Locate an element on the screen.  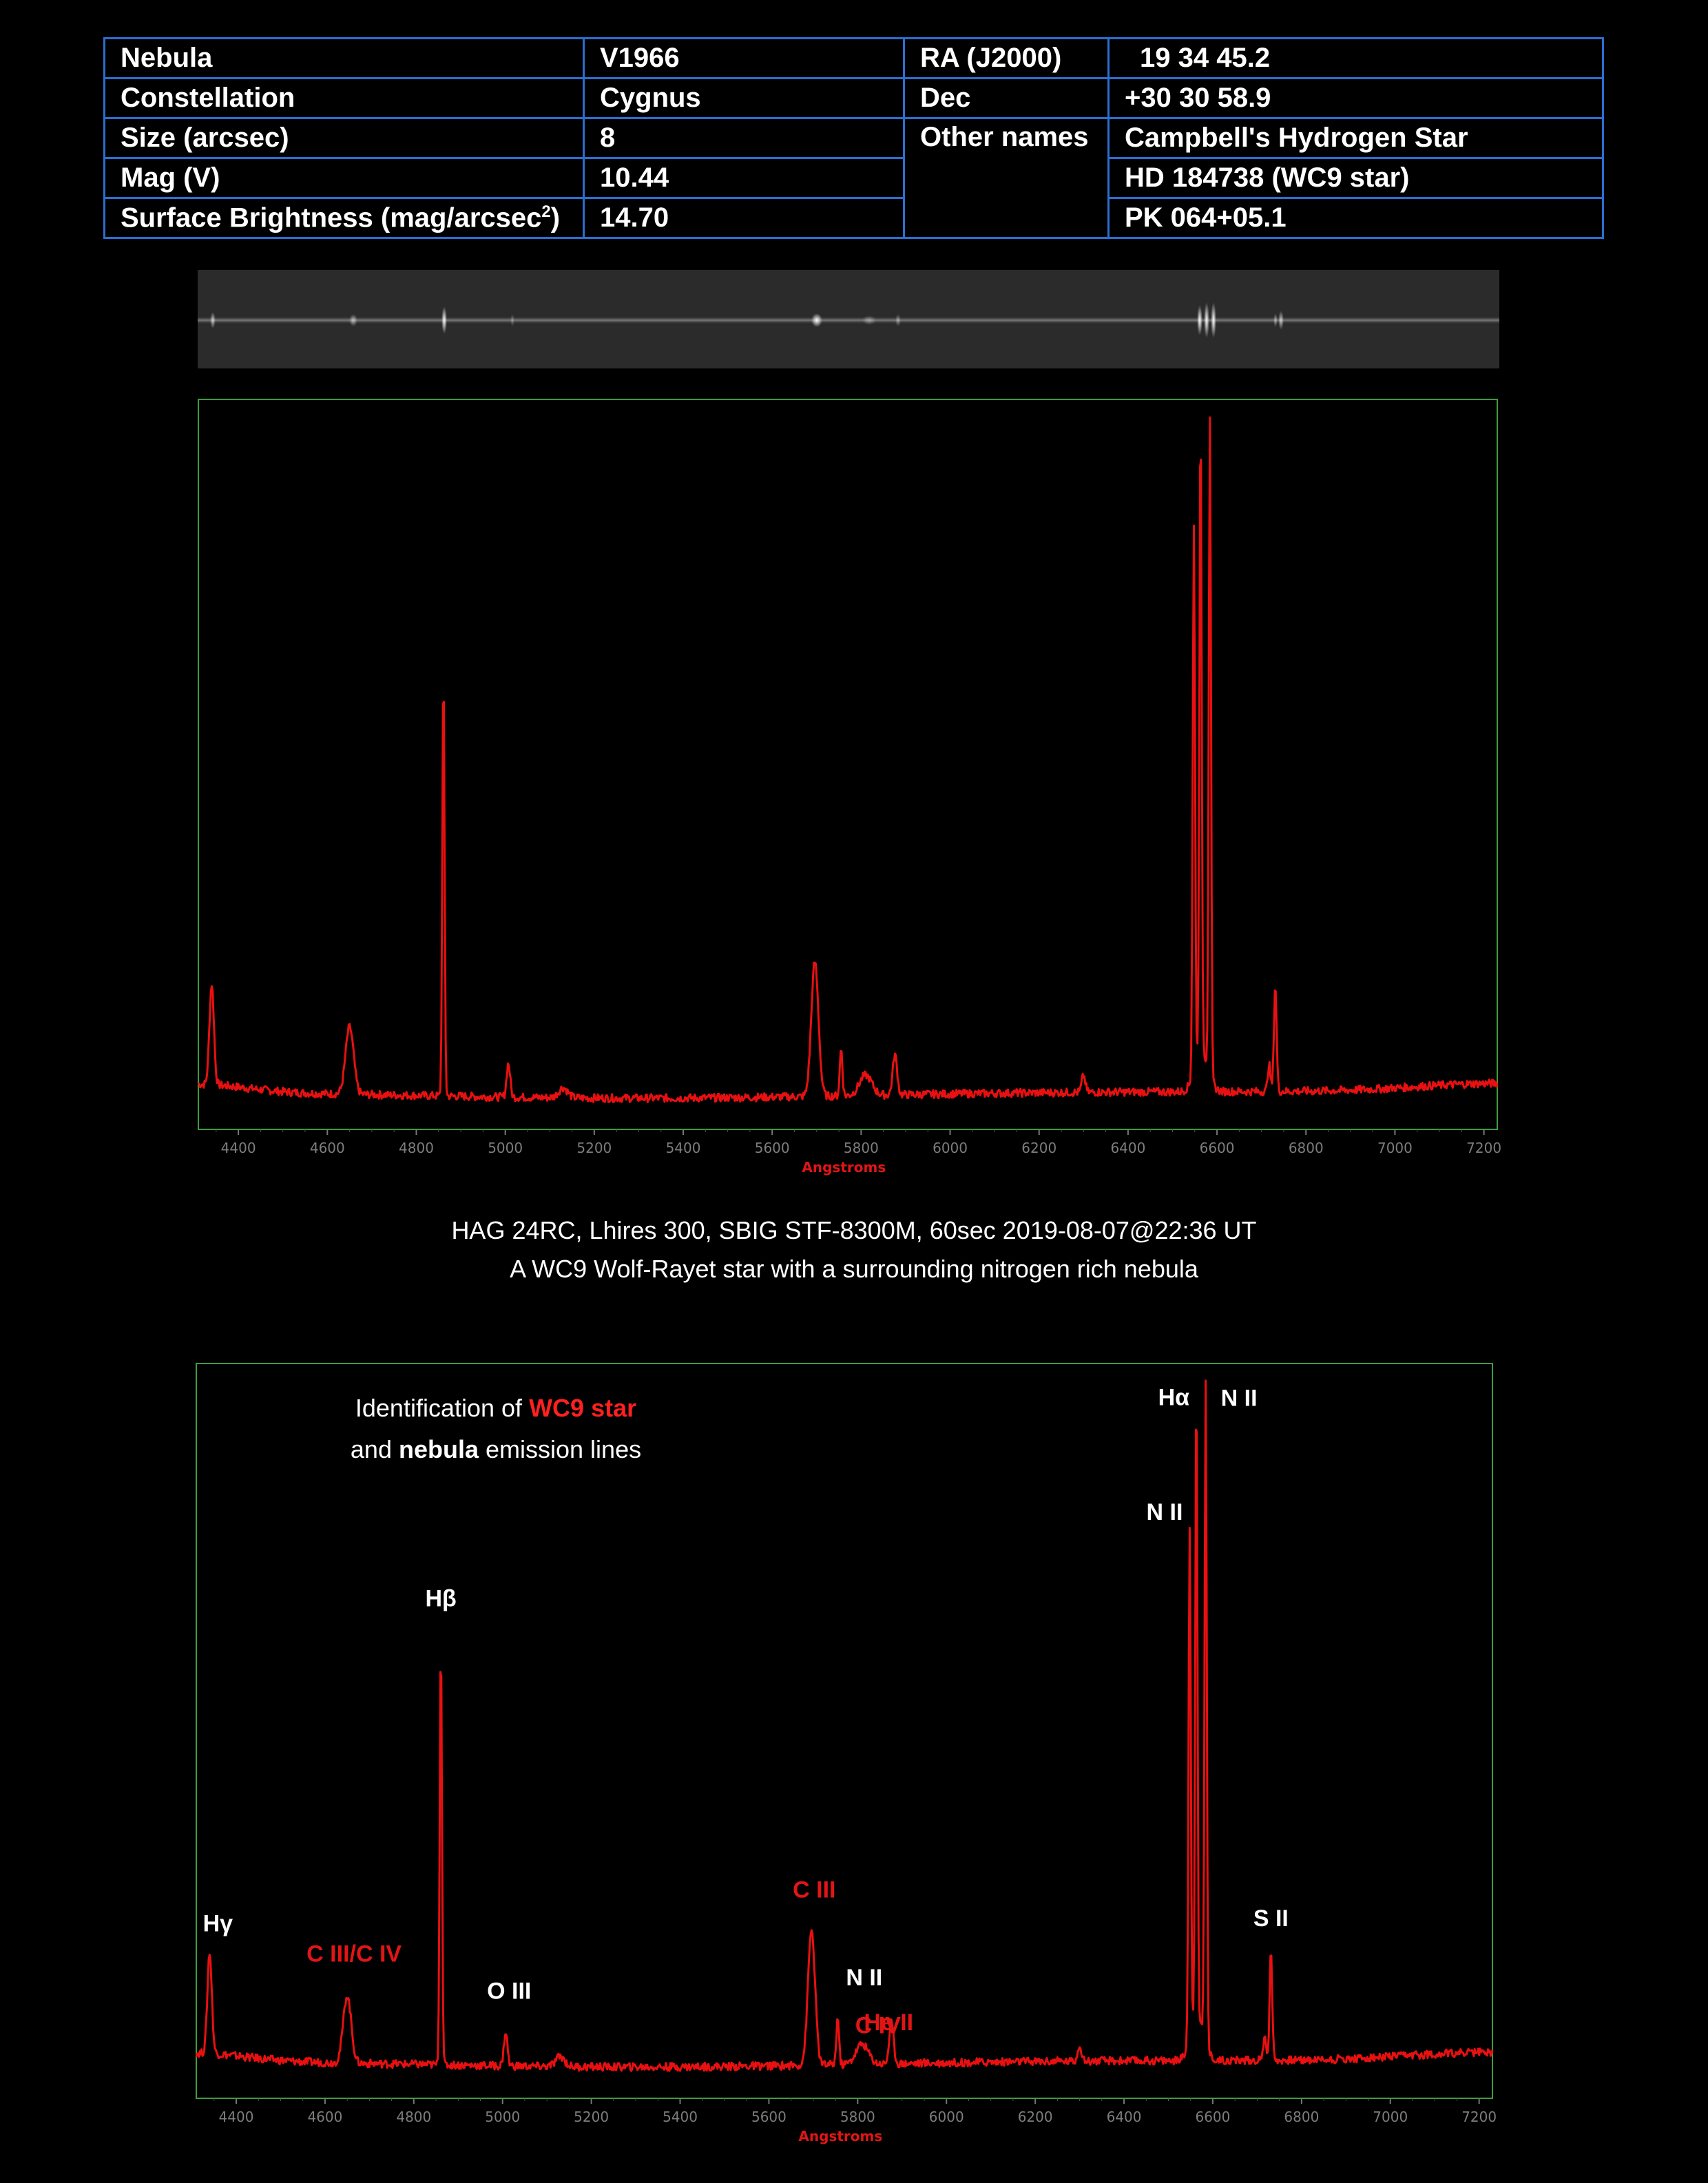
raw-spectrum-strip is located at coordinates (849, 319).